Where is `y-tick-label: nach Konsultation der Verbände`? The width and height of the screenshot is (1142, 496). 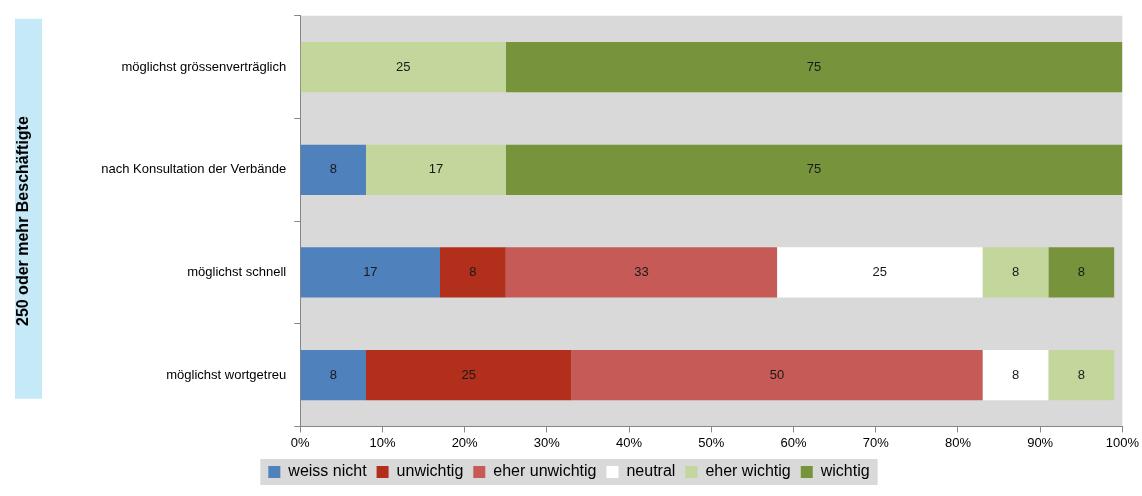 y-tick-label: nach Konsultation der Verbände is located at coordinates (194, 169).